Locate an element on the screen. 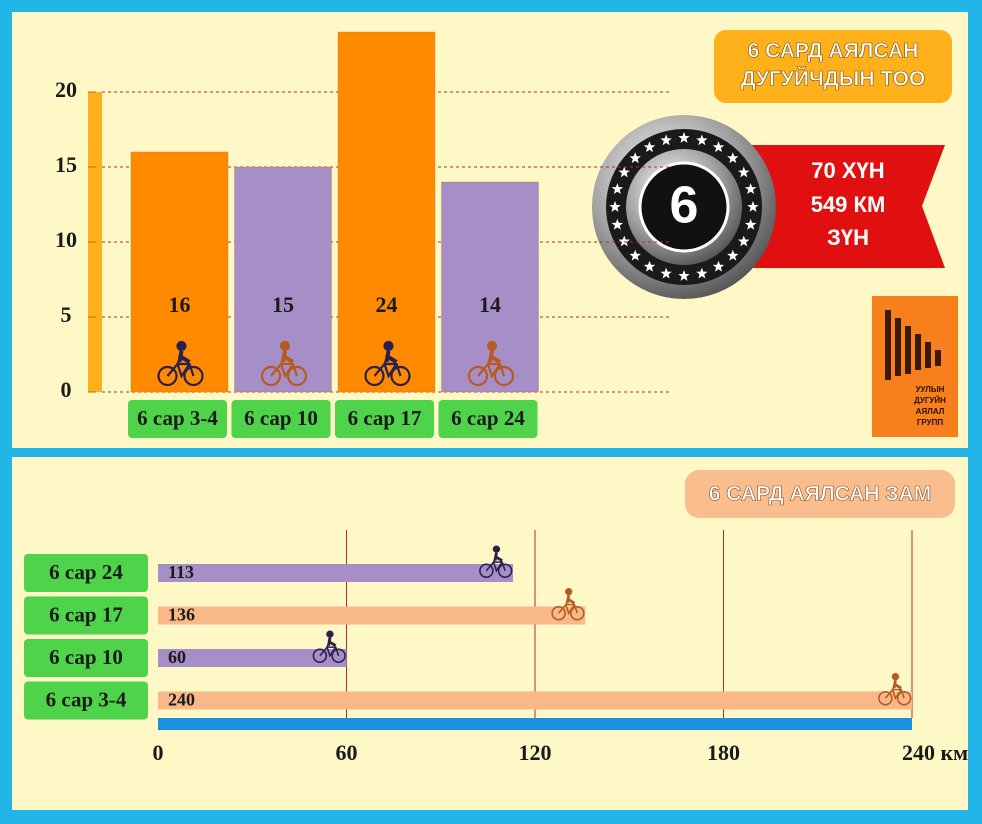  x-tick-label: 180 is located at coordinates (723, 752).